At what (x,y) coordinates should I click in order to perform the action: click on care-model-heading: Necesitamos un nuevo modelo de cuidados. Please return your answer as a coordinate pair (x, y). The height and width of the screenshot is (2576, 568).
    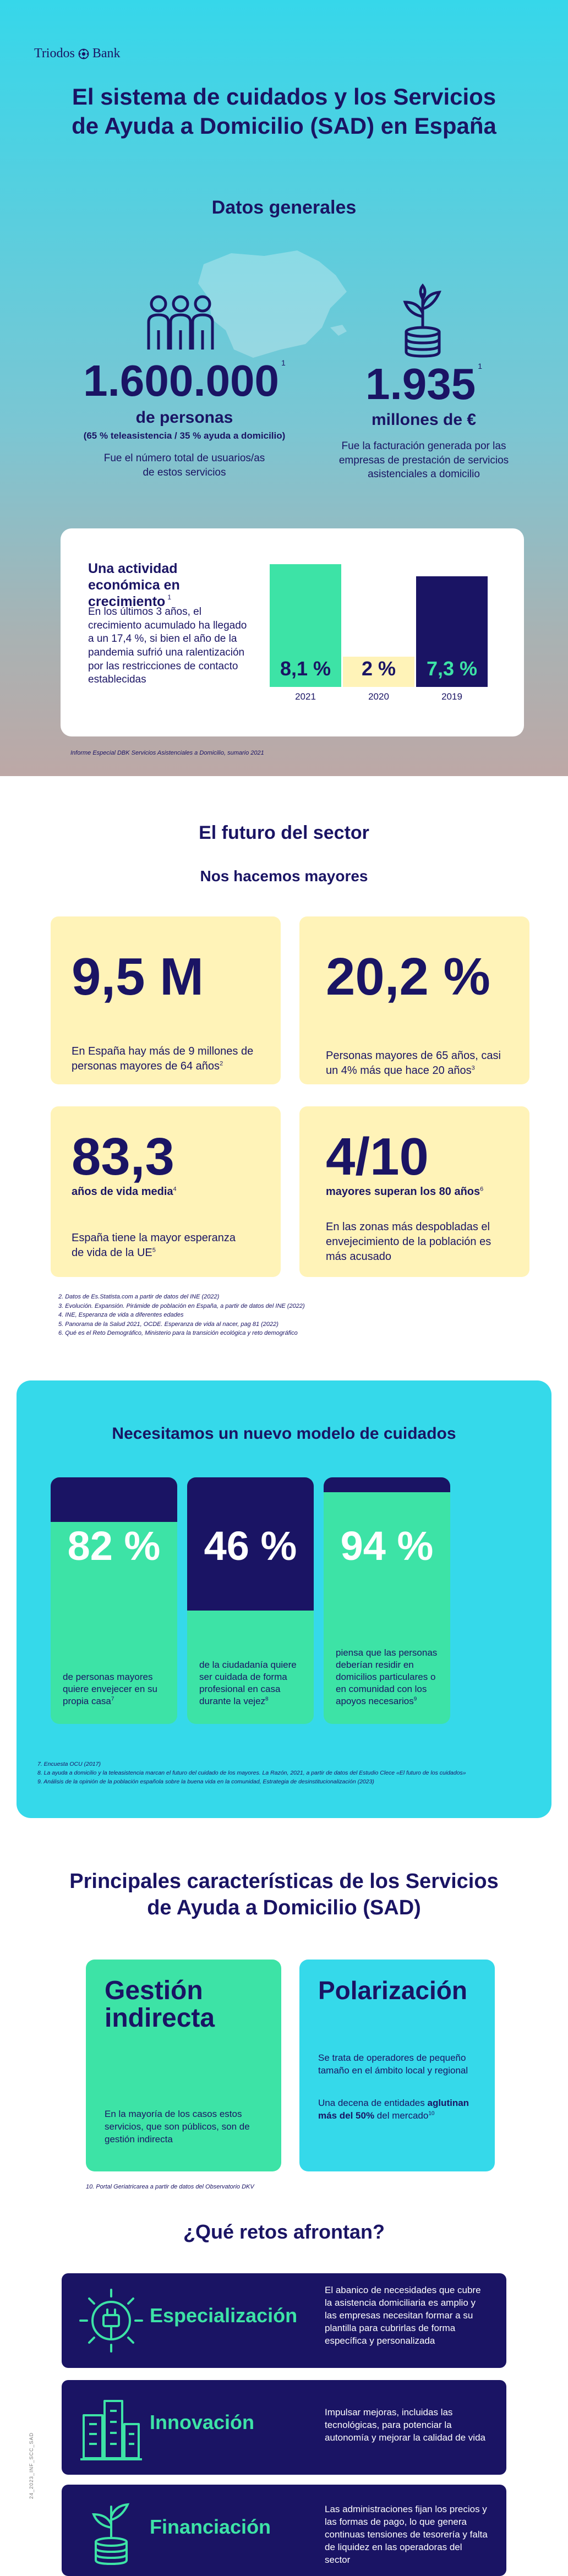
    Looking at the image, I should click on (284, 1434).